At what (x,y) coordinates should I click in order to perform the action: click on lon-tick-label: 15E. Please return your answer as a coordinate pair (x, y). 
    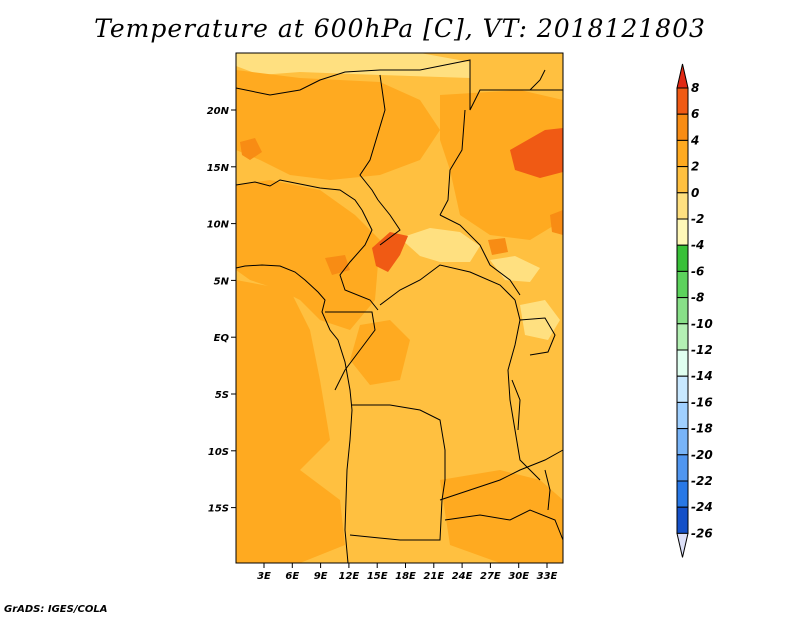
    Looking at the image, I should click on (377, 576).